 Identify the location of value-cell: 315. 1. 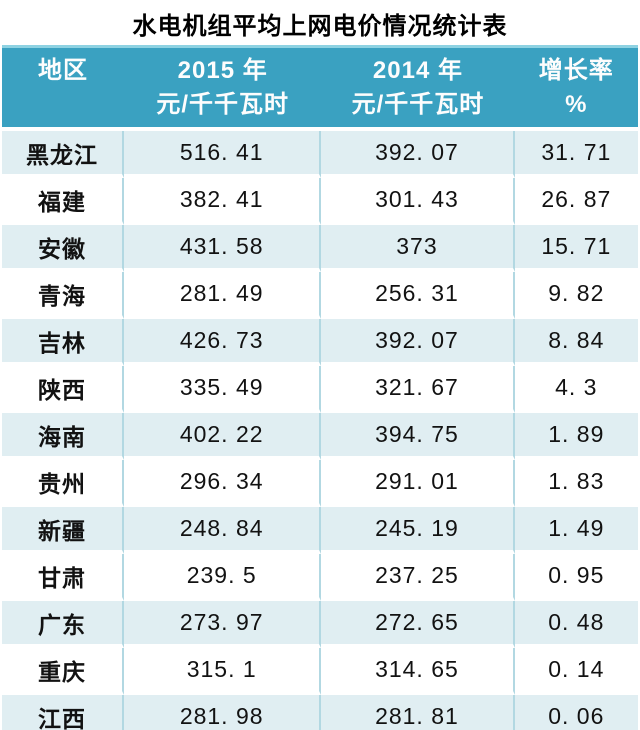
(223, 671).